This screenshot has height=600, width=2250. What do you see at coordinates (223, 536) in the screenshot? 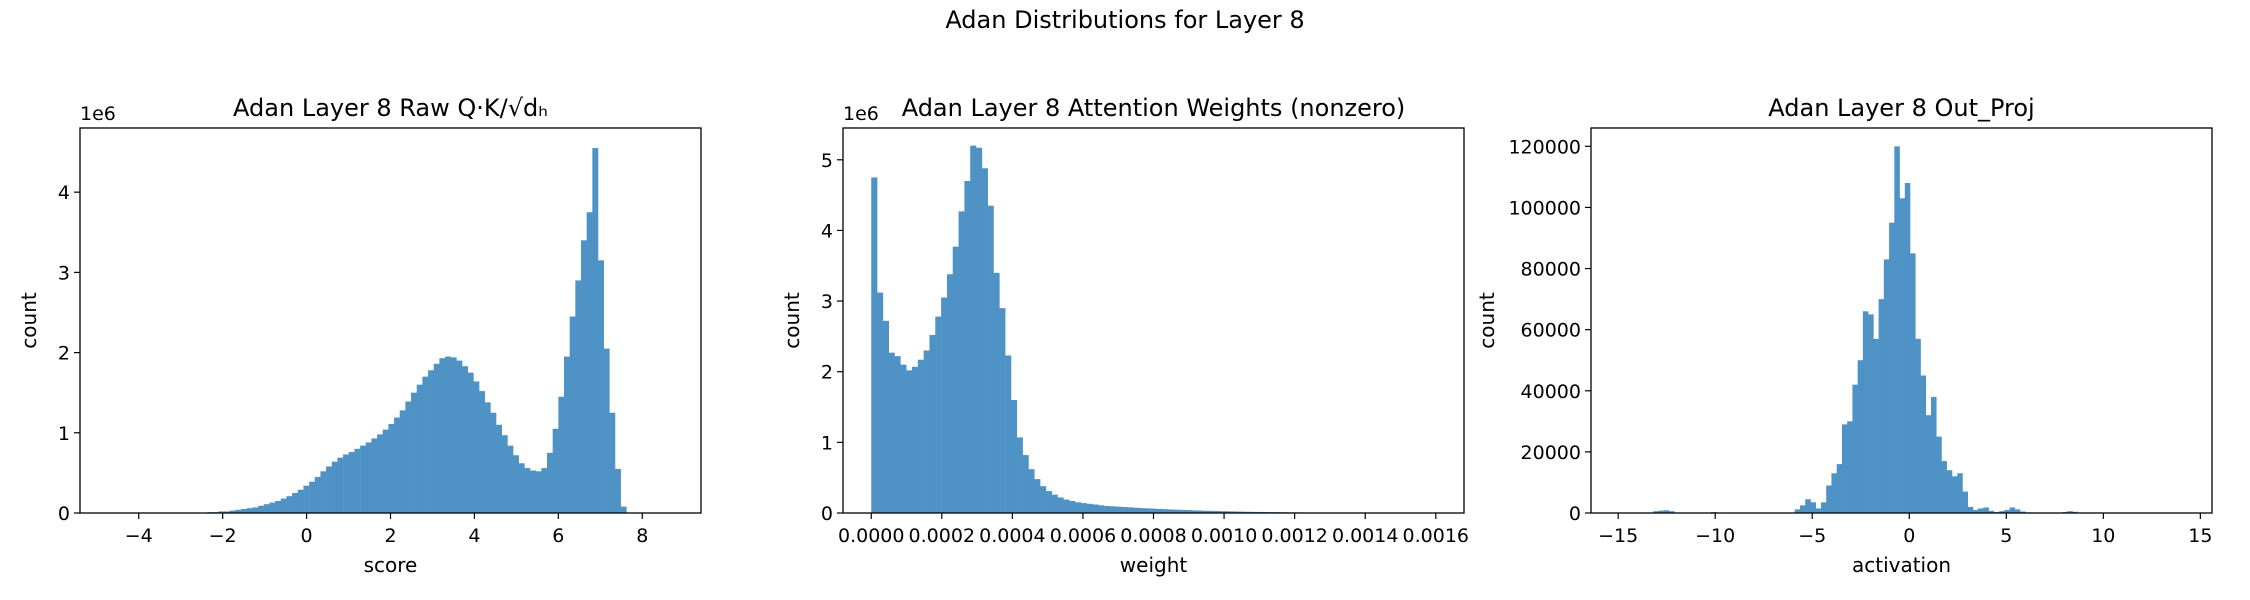
I see `x-tick-label: −2` at bounding box center [223, 536].